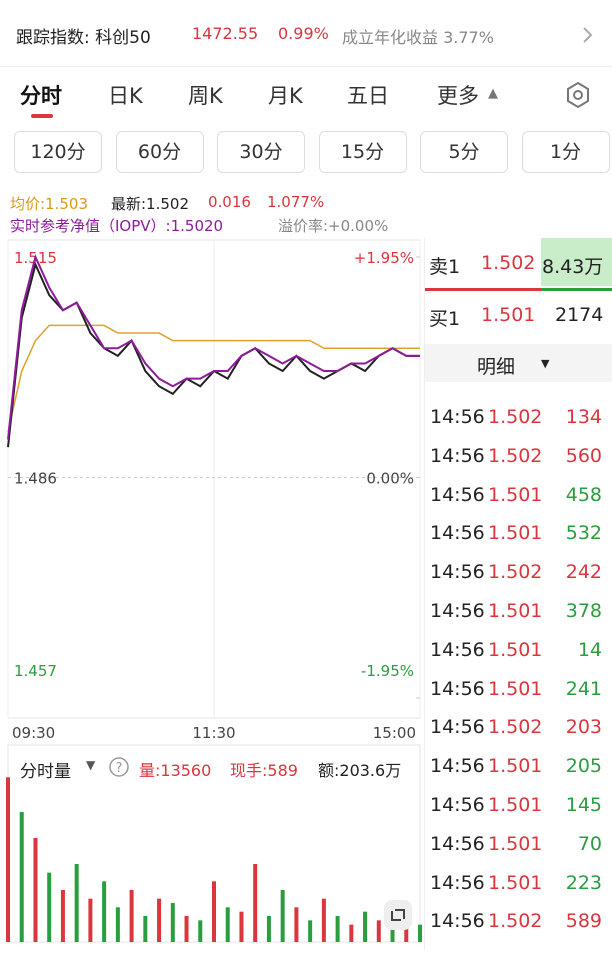  What do you see at coordinates (368, 96) in the screenshot?
I see `tab: 五日` at bounding box center [368, 96].